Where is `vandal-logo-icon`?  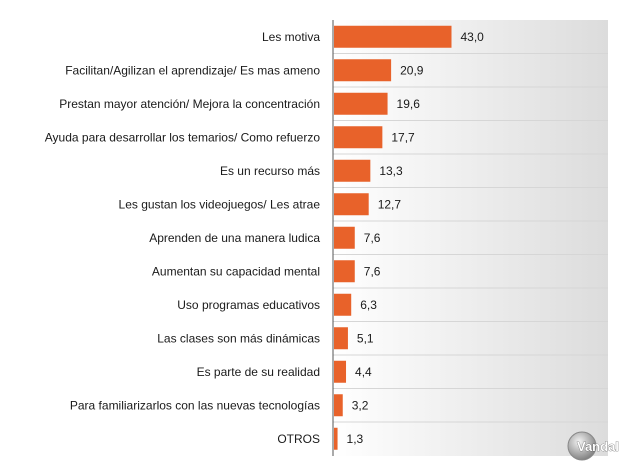
vandal-logo-icon is located at coordinates (582, 446).